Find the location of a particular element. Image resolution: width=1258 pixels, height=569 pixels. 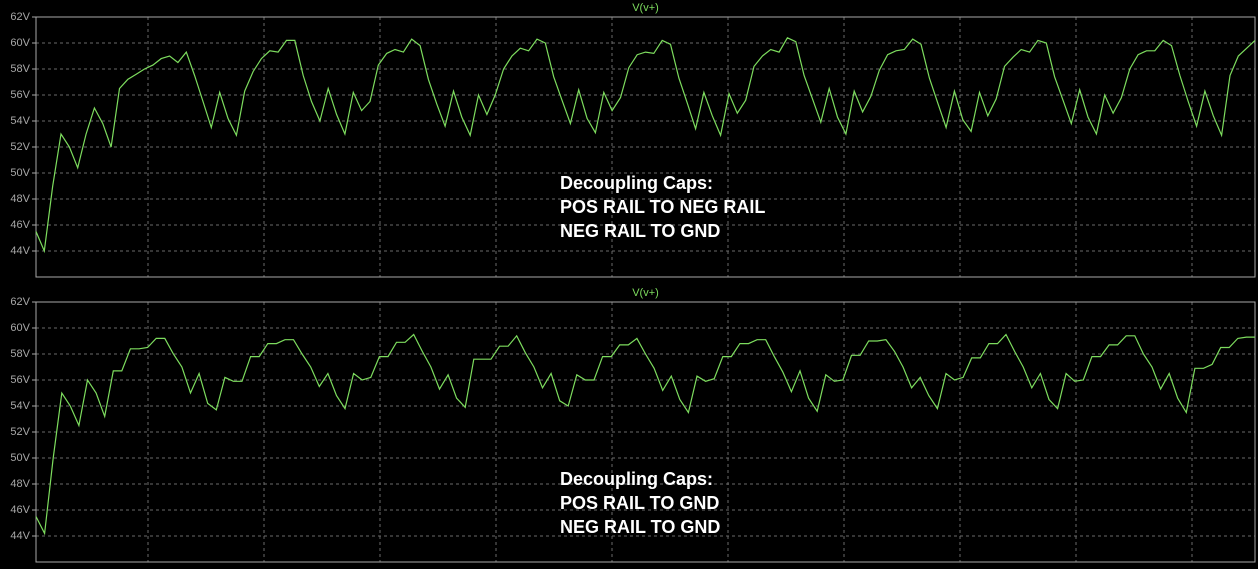

annotation: POS RAIL TO GND is located at coordinates (639, 503).